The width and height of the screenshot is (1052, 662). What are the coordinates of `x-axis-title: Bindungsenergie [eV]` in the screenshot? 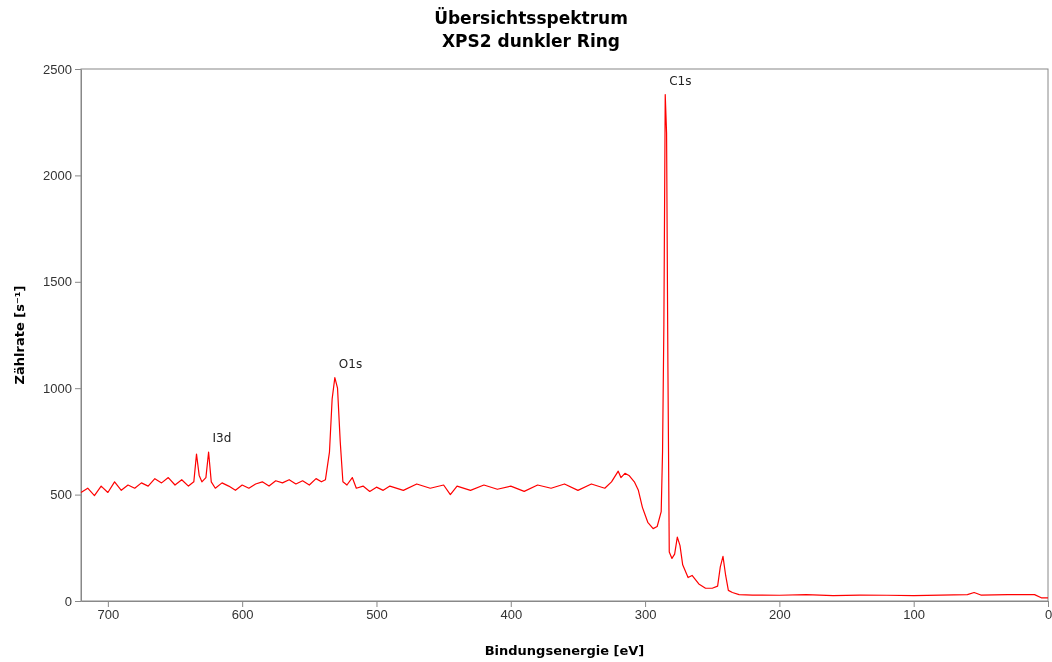 It's located at (564, 650).